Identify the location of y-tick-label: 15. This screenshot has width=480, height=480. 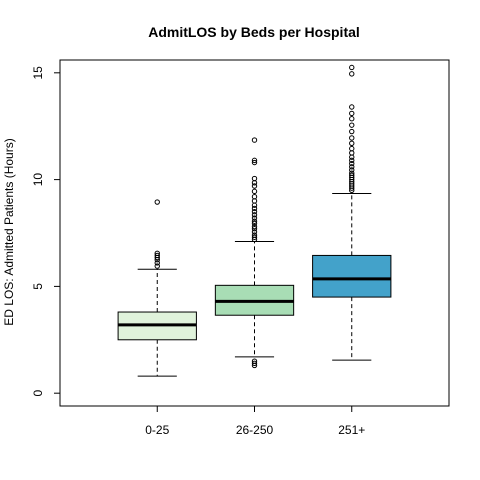
(38, 73).